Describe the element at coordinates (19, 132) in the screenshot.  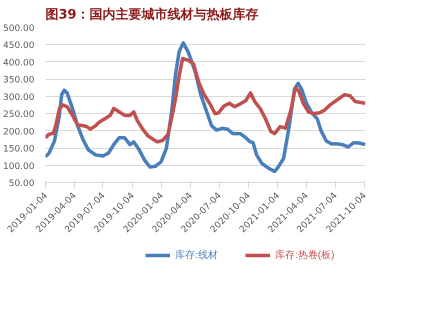
I see `y-tick-label: 200.00` at that location.